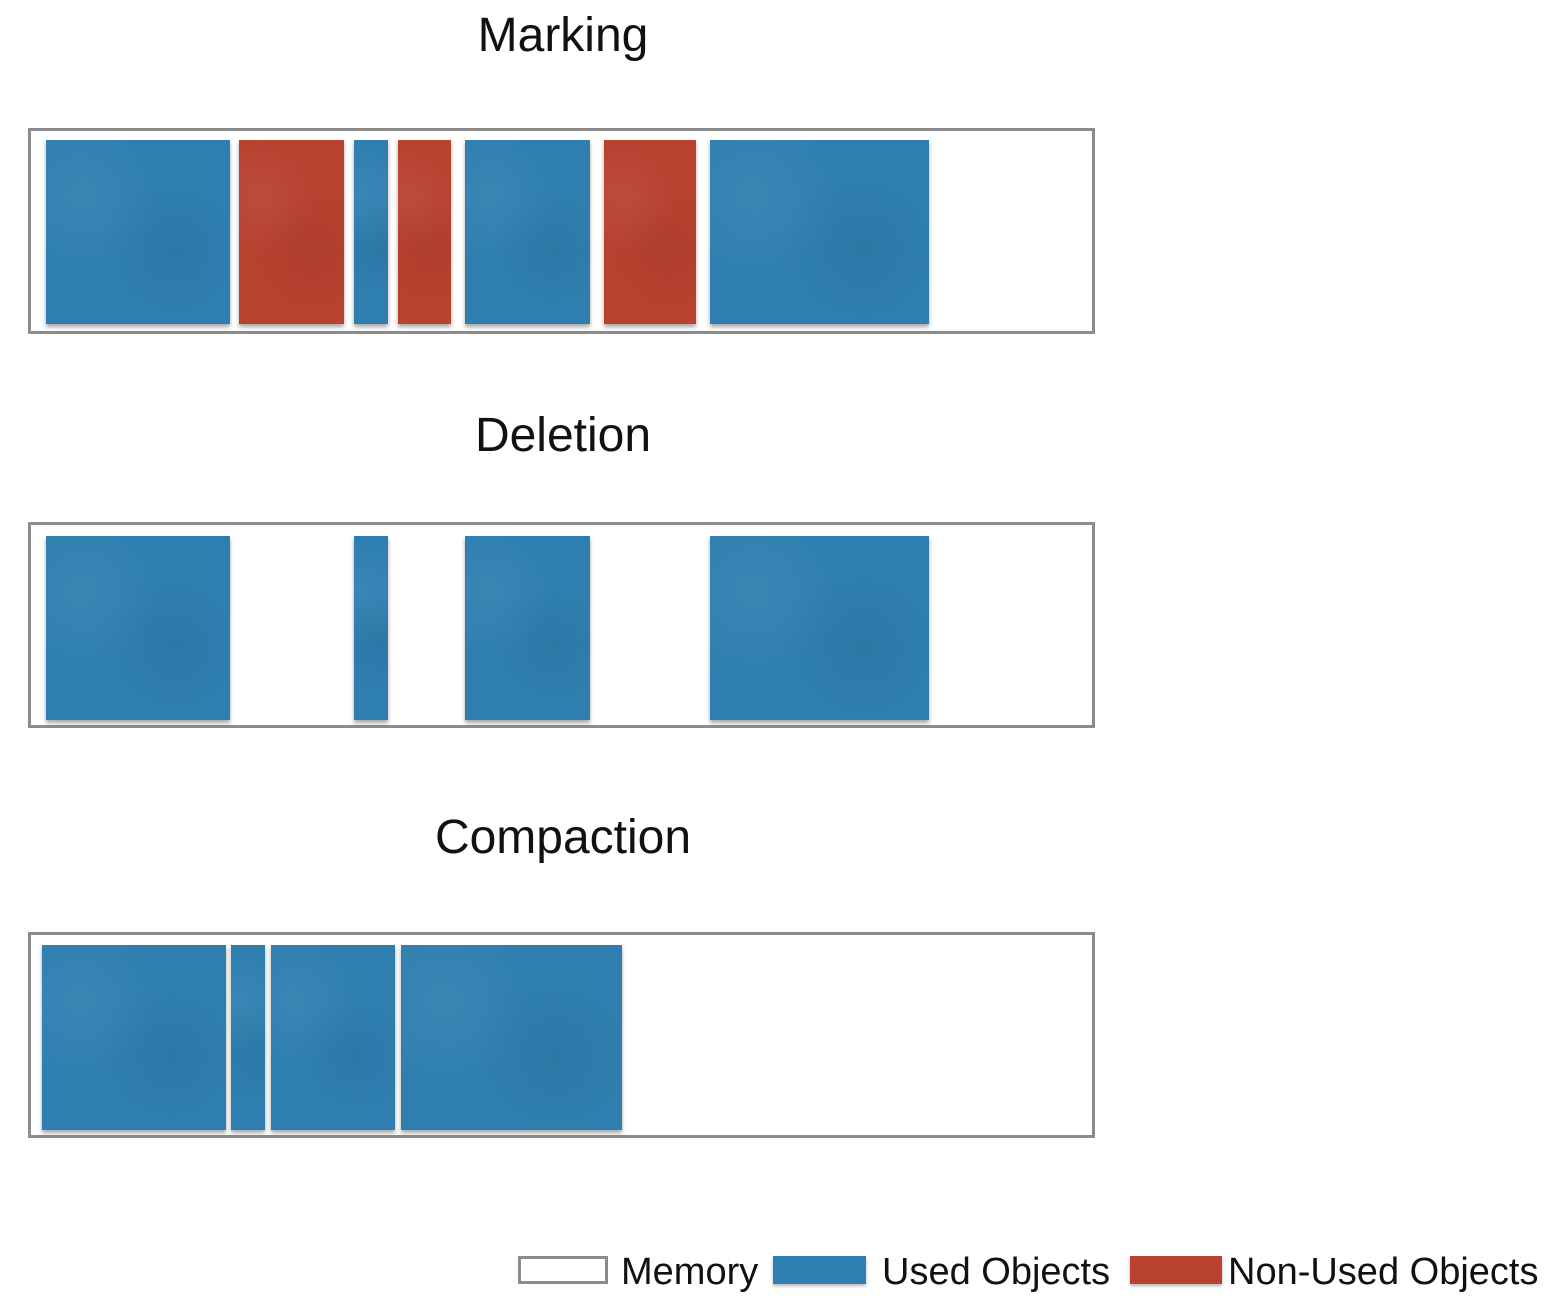  What do you see at coordinates (563, 35) in the screenshot?
I see `stage-title-marking: Marking` at bounding box center [563, 35].